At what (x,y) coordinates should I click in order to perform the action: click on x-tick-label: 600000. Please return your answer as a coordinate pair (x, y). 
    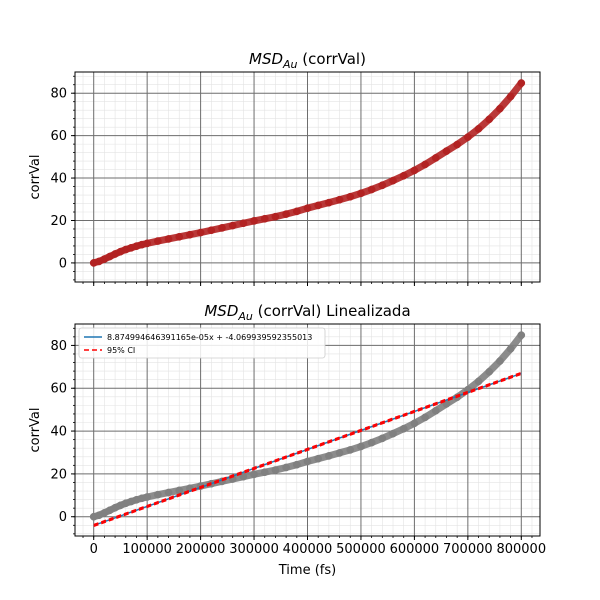
    Looking at the image, I should click on (415, 549).